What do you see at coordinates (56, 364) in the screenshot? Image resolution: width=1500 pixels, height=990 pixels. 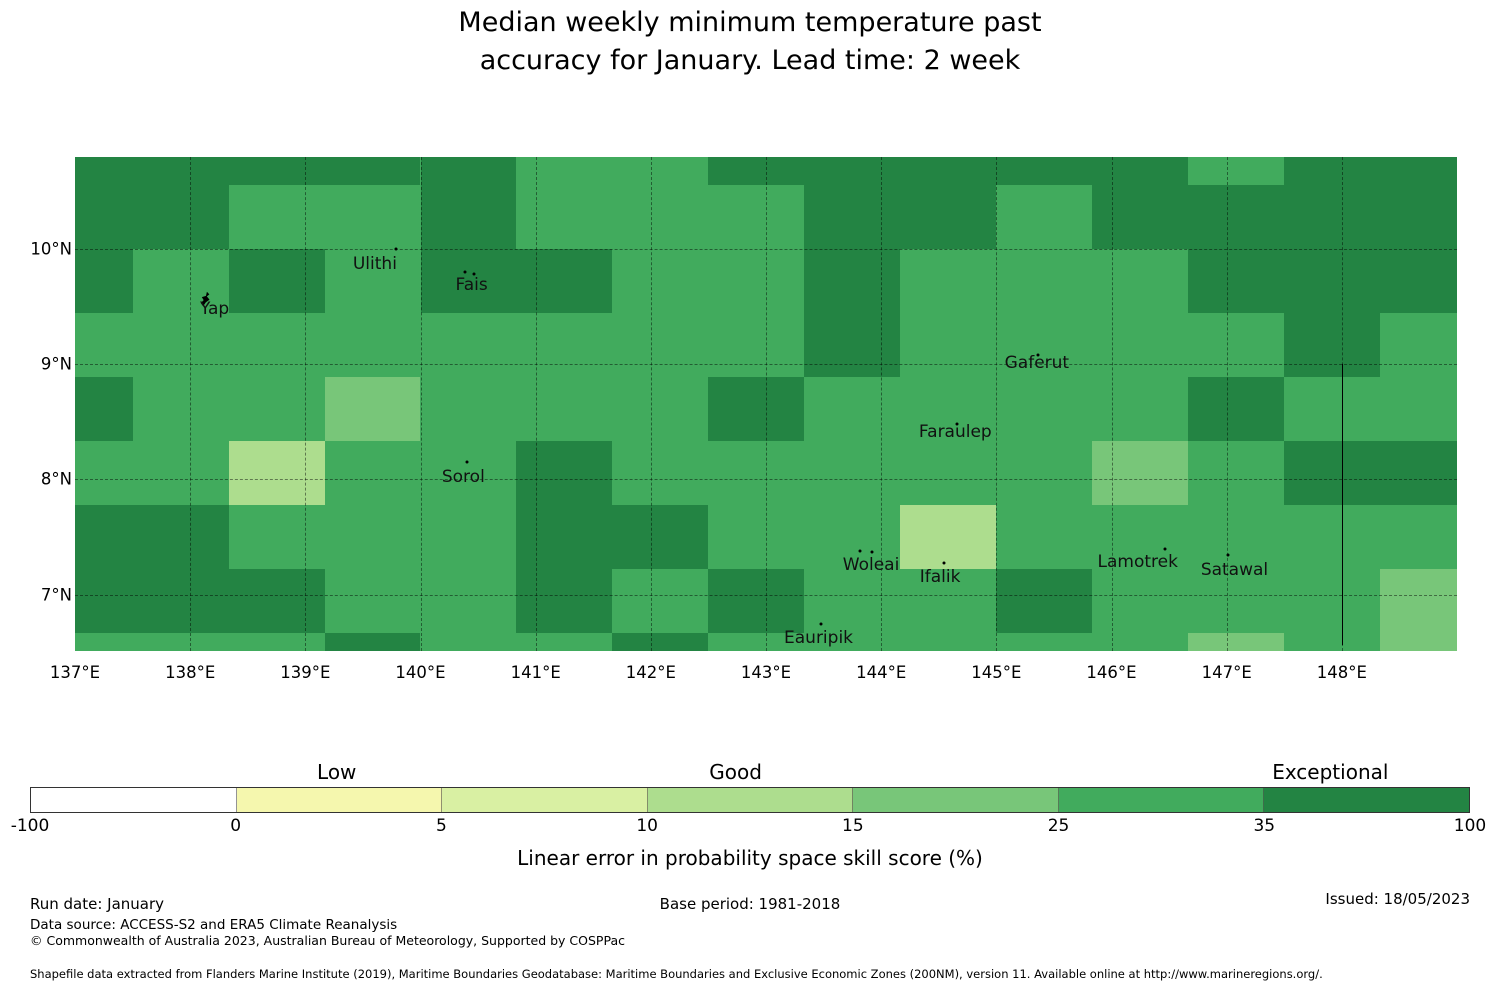 I see `y-tick-label: 9°N` at bounding box center [56, 364].